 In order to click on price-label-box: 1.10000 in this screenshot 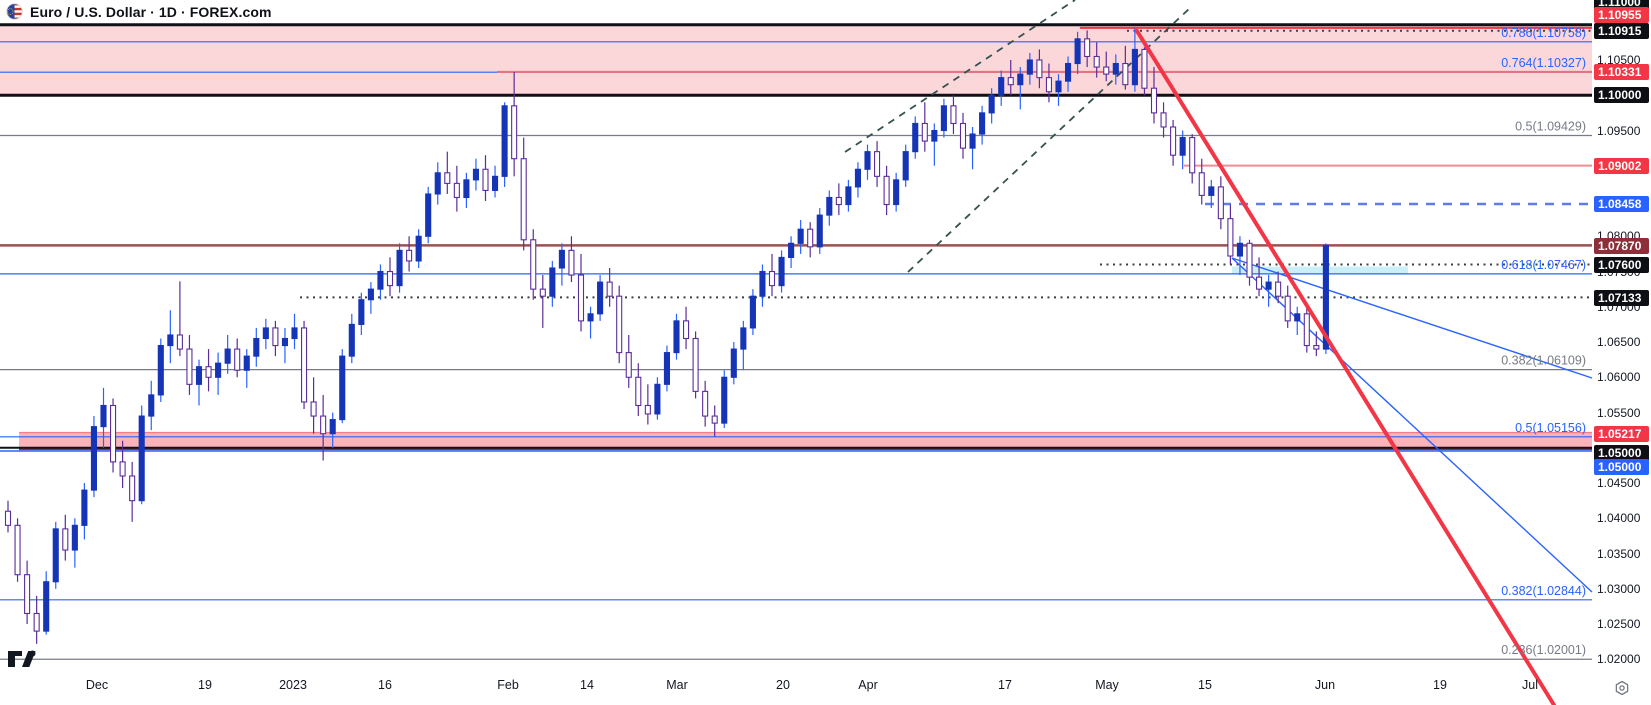, I will do `click(1621, 95)`.